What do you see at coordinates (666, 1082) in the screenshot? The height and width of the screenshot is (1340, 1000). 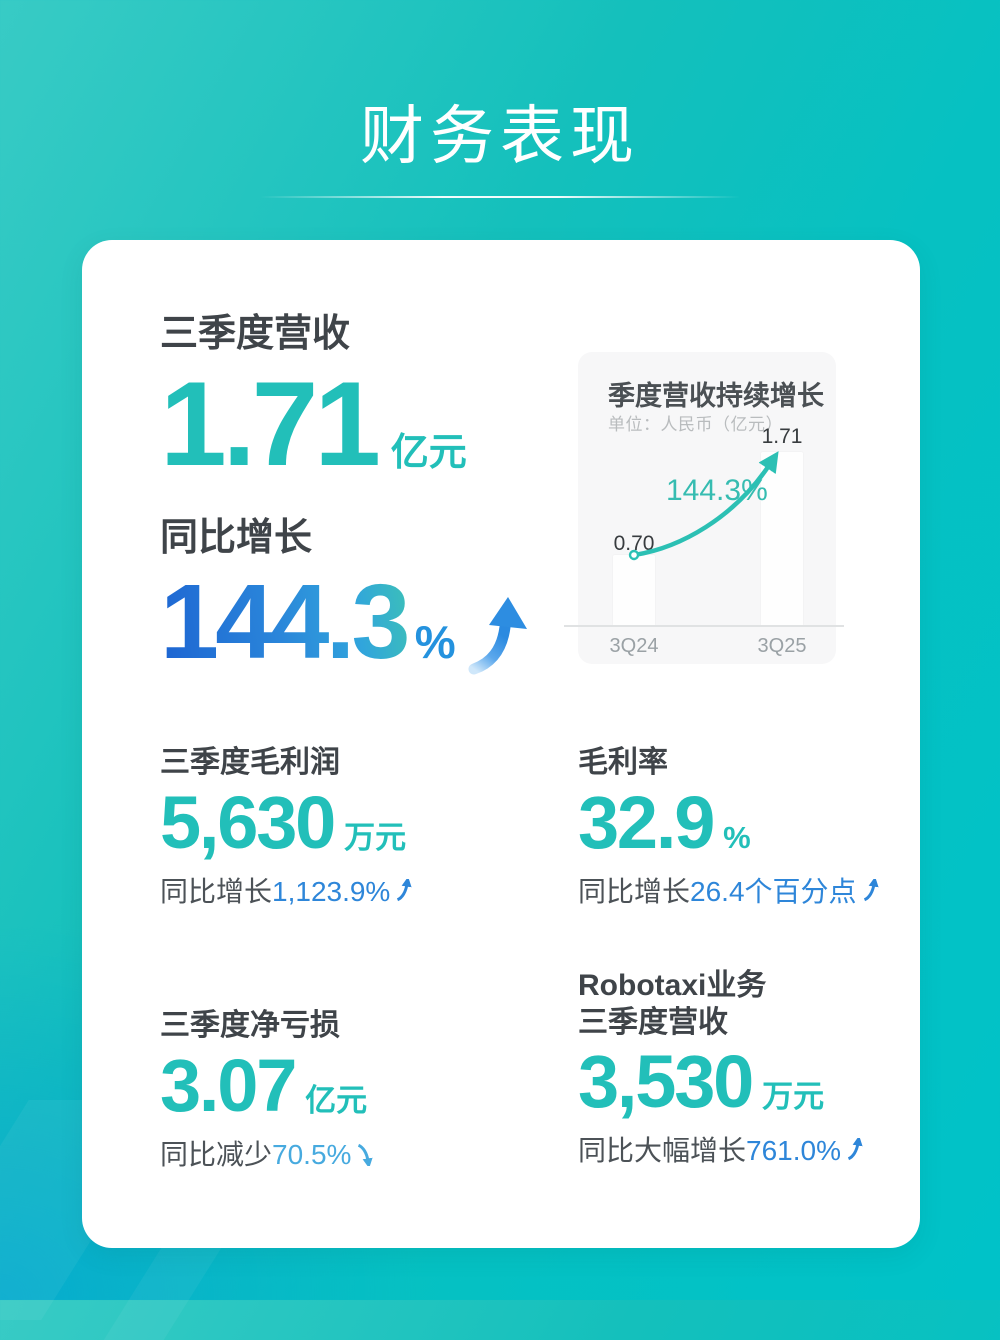 I see `stat-value: 3,530` at bounding box center [666, 1082].